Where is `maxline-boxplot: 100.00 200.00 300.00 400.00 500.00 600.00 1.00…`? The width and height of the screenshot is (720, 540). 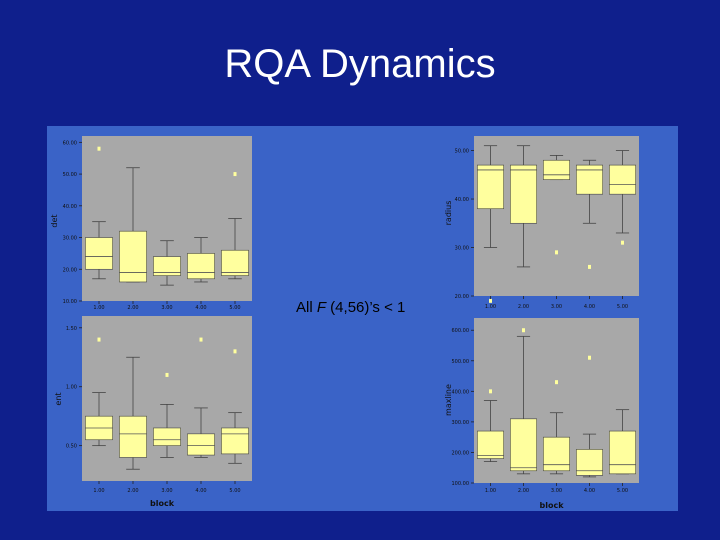 maxline-boxplot: 100.00 200.00 300.00 400.00 500.00 600.00 1.00… is located at coordinates (541, 414).